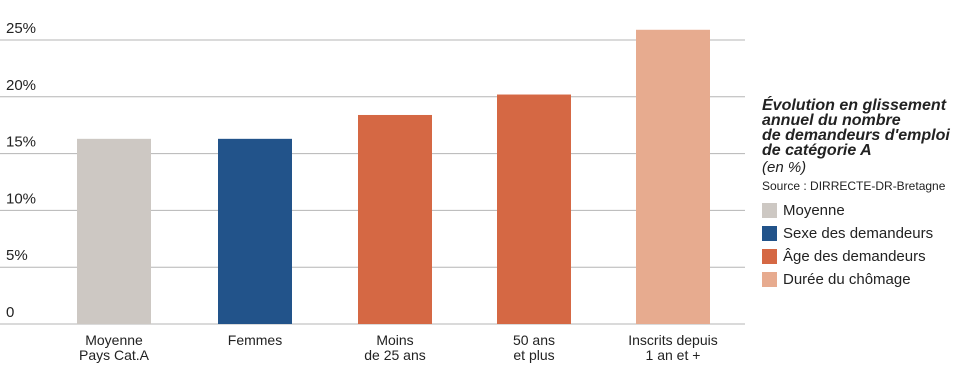 This screenshot has width=966, height=366. I want to click on y-tick-label: 25%, so click(21, 28).